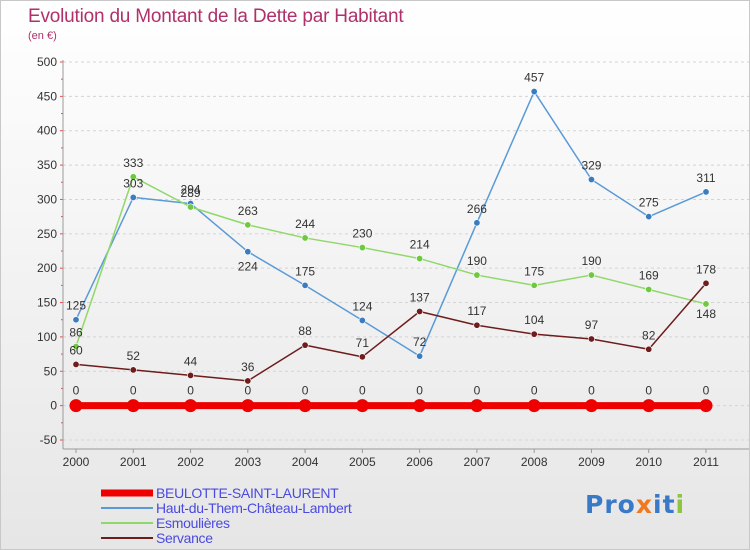 The image size is (750, 550). I want to click on y-tick-label: 200, so click(47, 268).